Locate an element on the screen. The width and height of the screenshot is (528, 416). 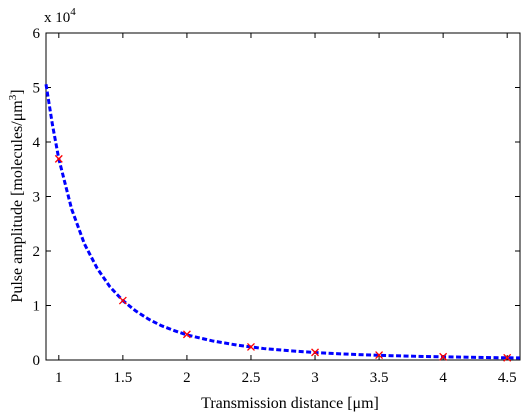
y-exponent-label: x 104 is located at coordinates (60, 16).